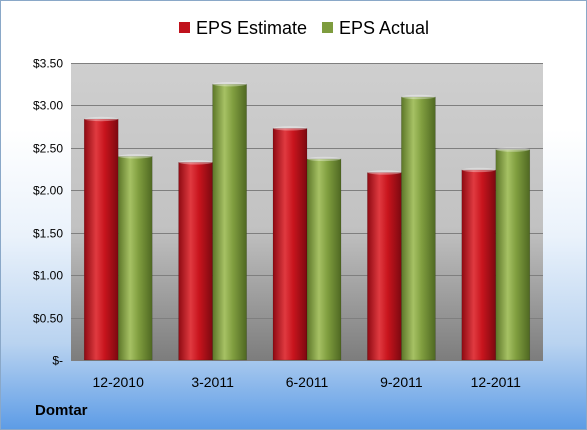 This screenshot has height=430, width=587. What do you see at coordinates (384, 28) in the screenshot?
I see `legend-label-actual: EPS Actual` at bounding box center [384, 28].